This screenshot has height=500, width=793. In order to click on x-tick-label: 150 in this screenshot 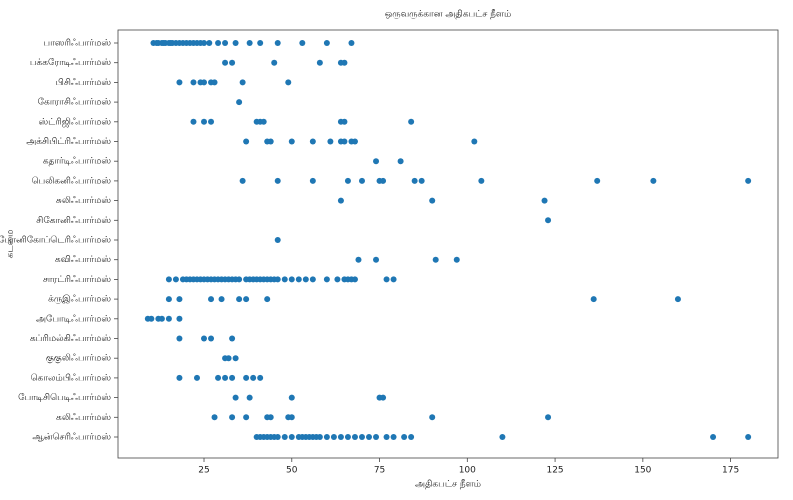, I will do `click(642, 471)`.